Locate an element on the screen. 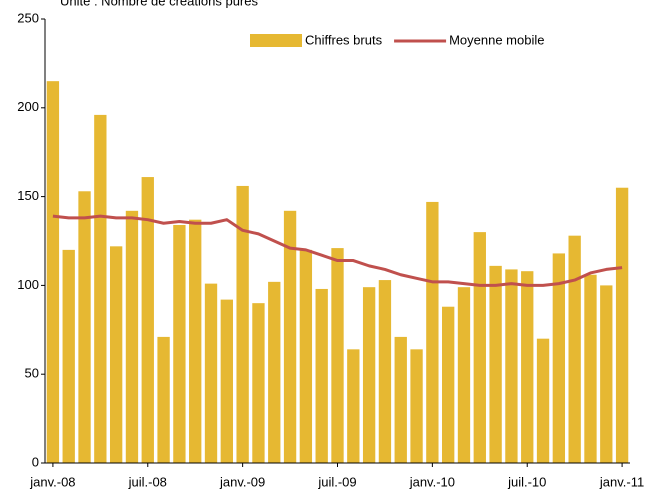 This screenshot has height=498, width=650. x-tick-label: janv.-08 is located at coordinates (52, 481).